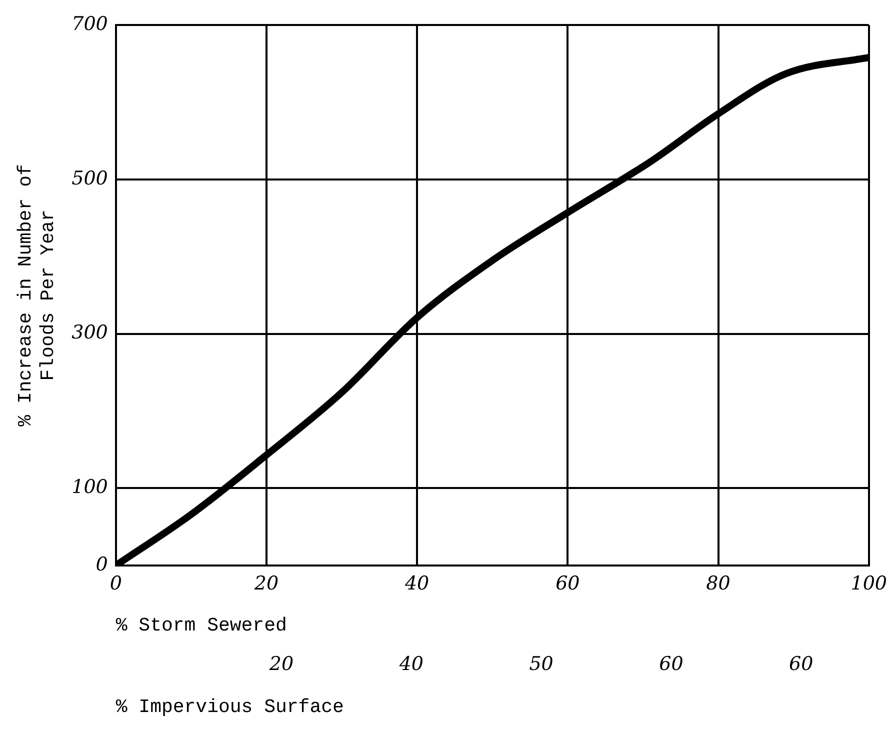  I want to click on y-tick-label: 100, so click(90, 487).